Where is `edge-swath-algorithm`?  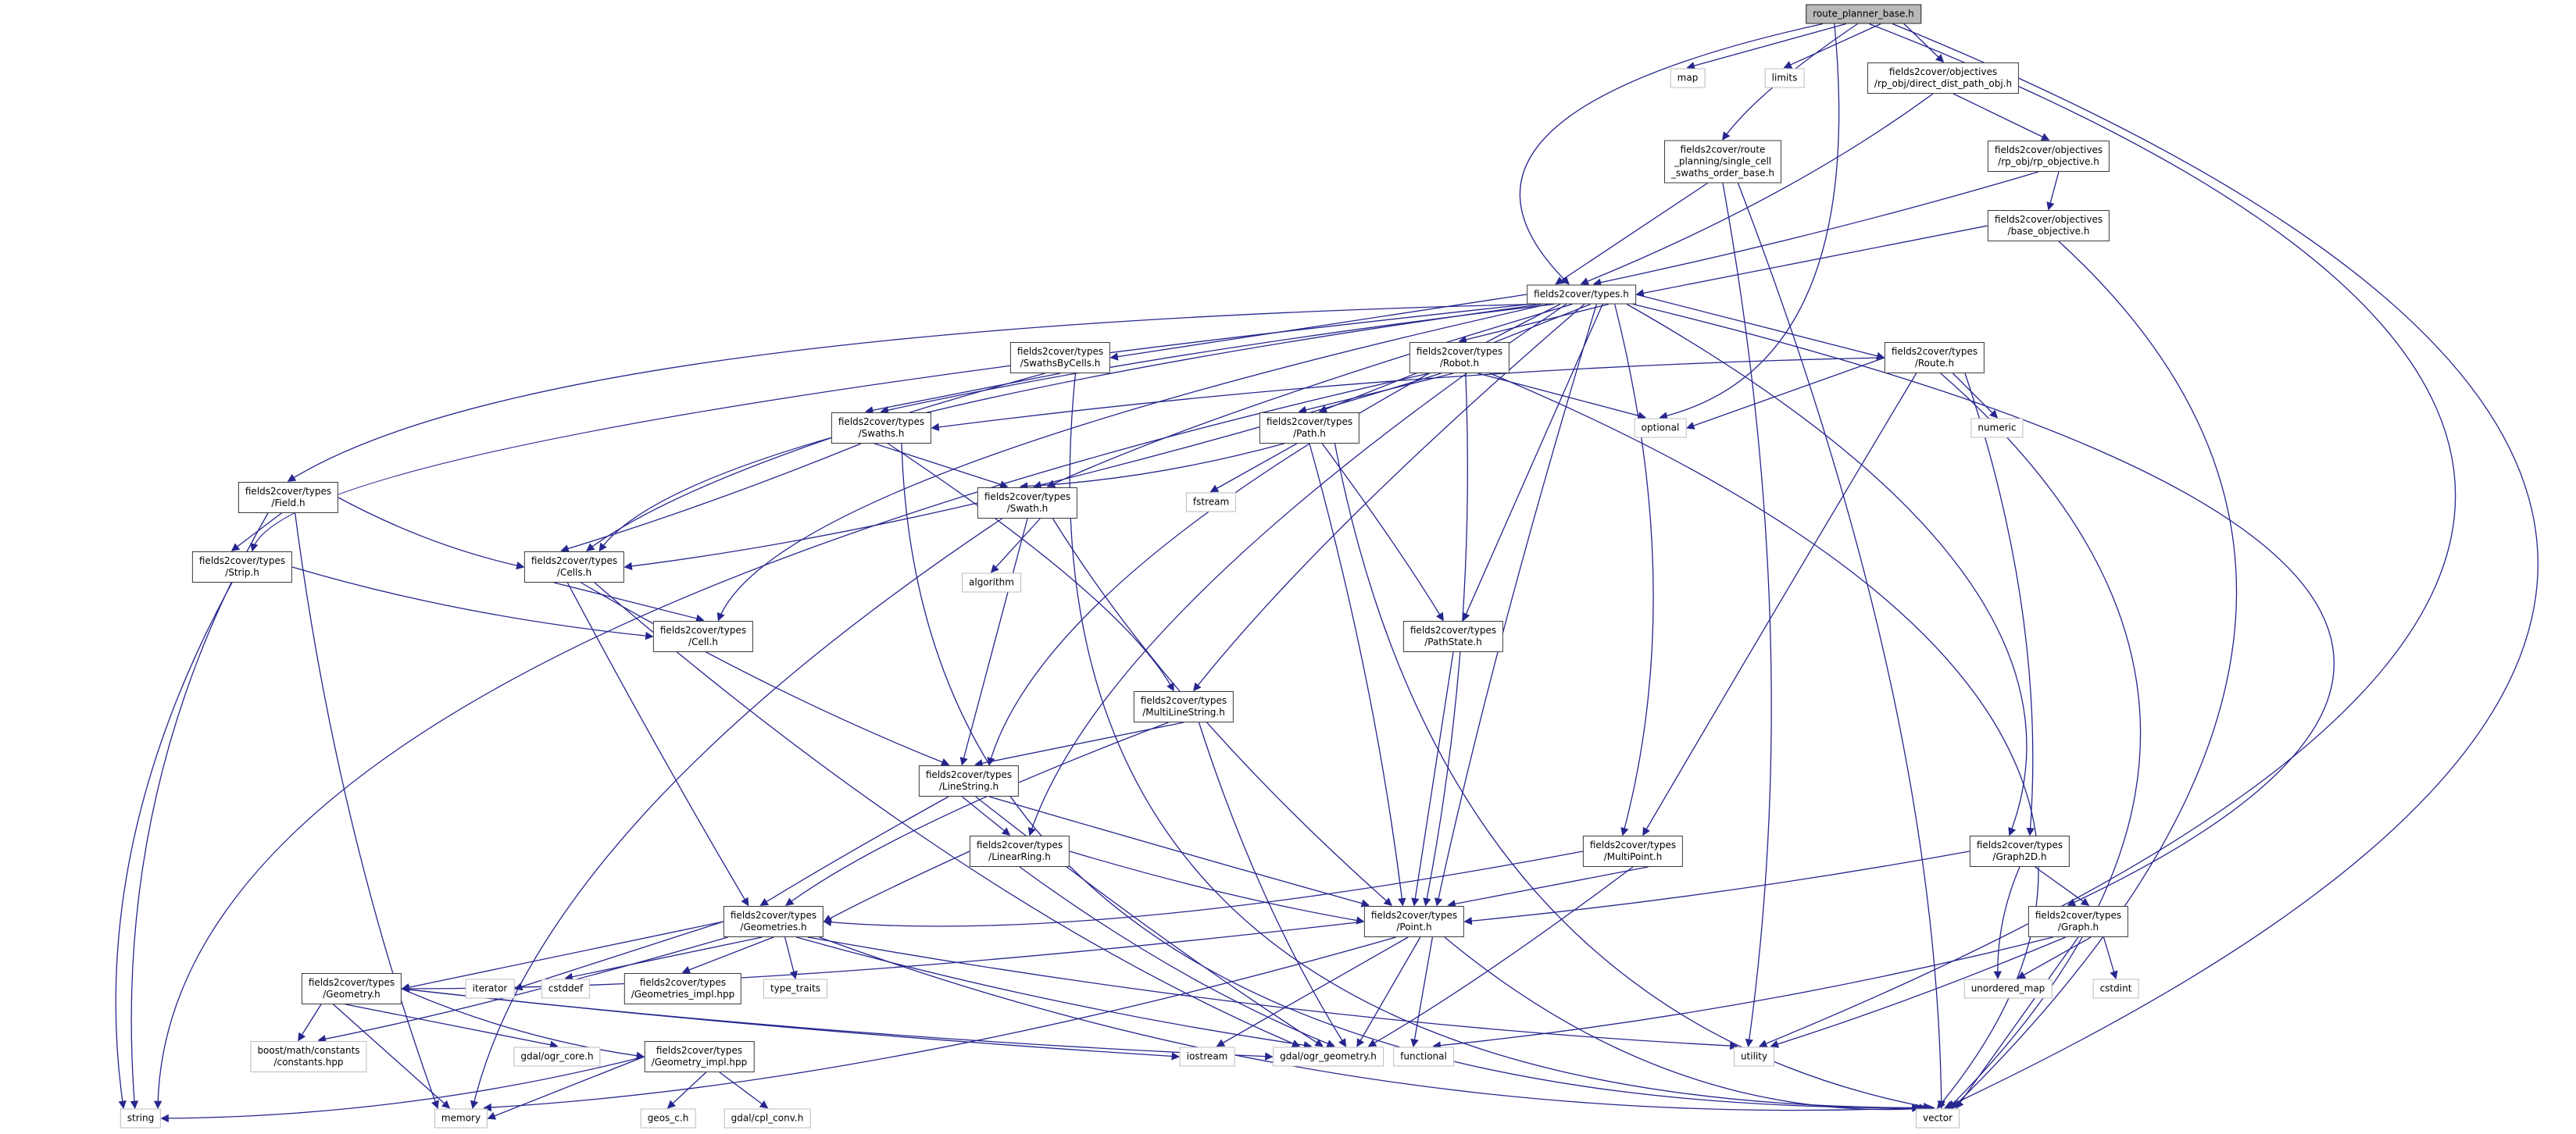
edge-swath-algorithm is located at coordinates (1016, 545).